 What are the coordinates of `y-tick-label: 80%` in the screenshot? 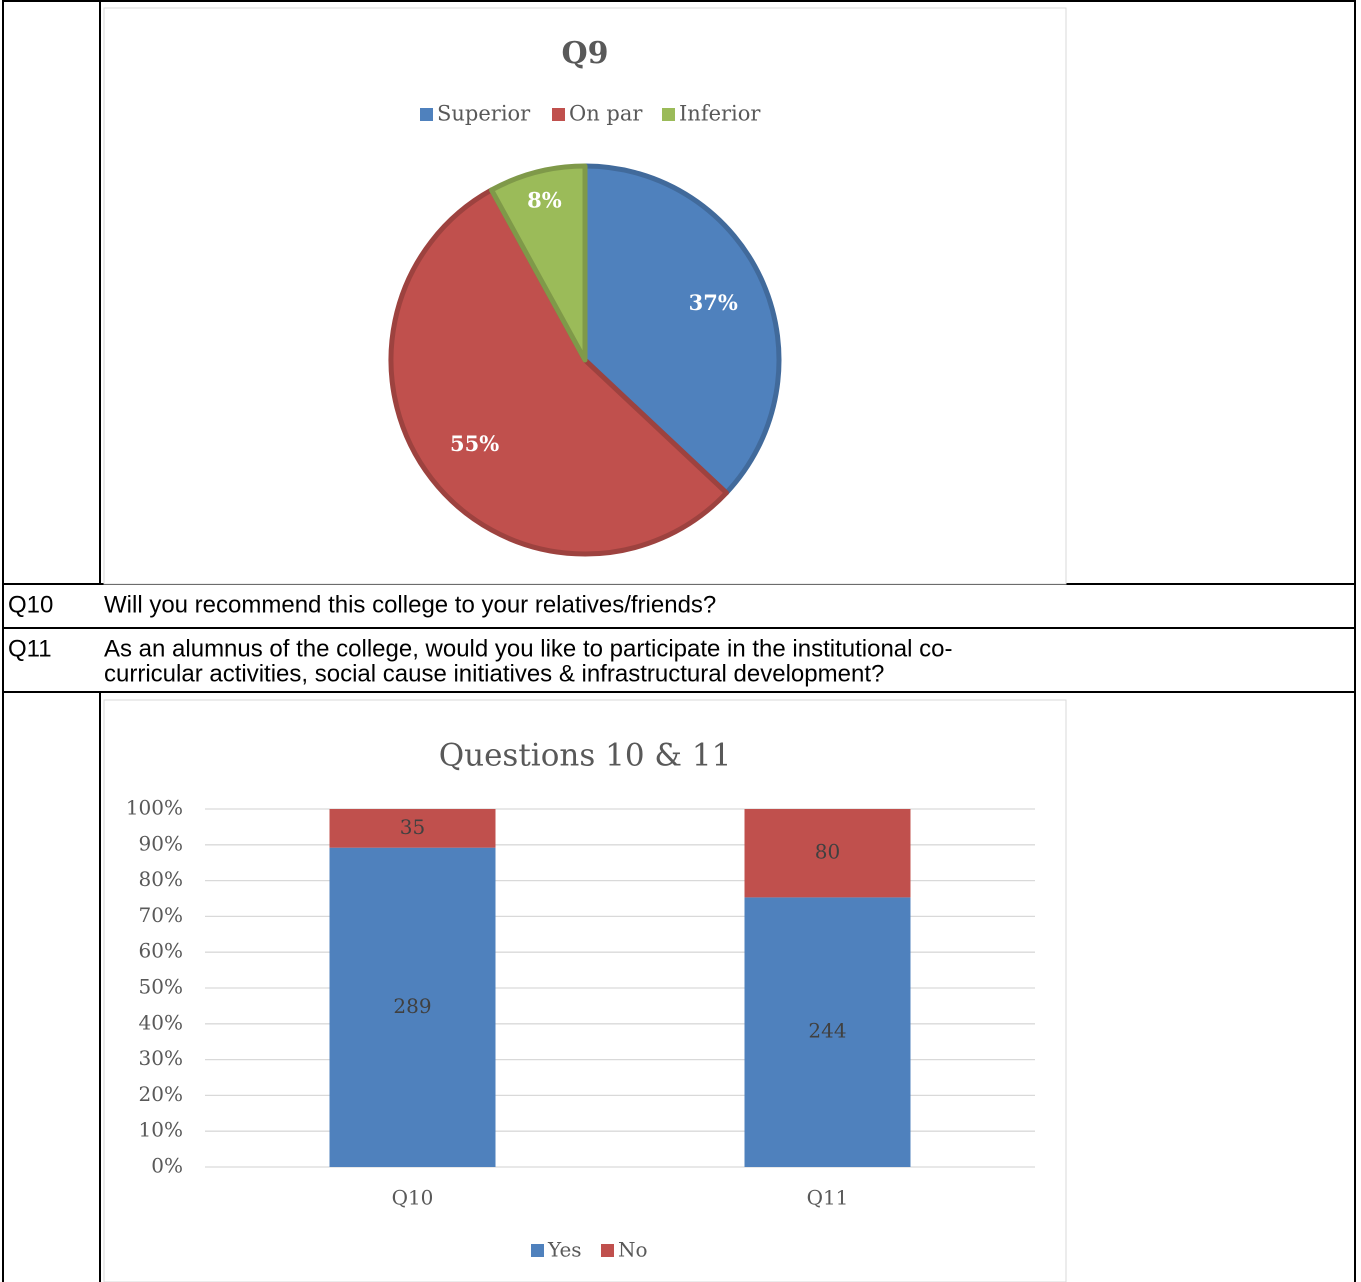 It's located at (161, 879).